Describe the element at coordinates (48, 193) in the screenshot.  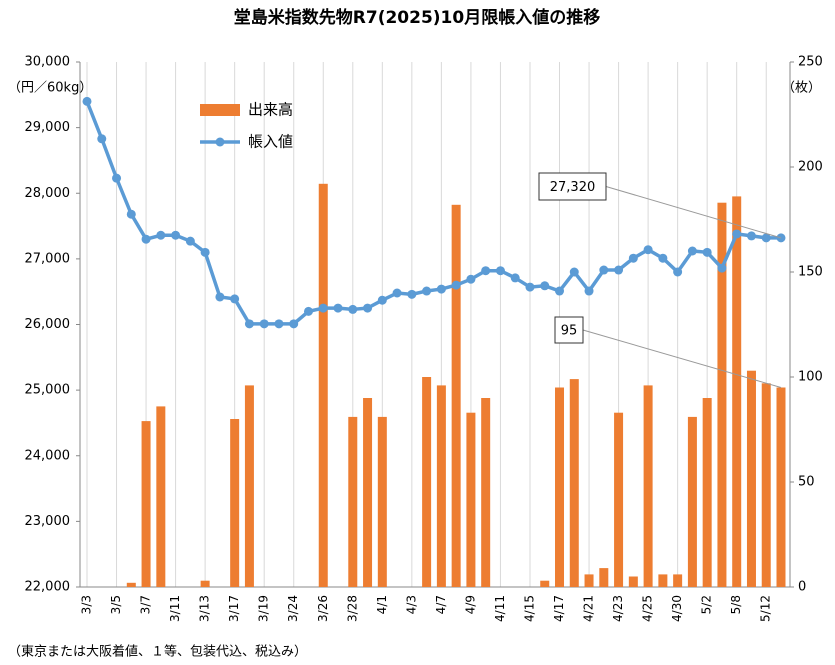
I see `y-tick-label: 28,000` at that location.